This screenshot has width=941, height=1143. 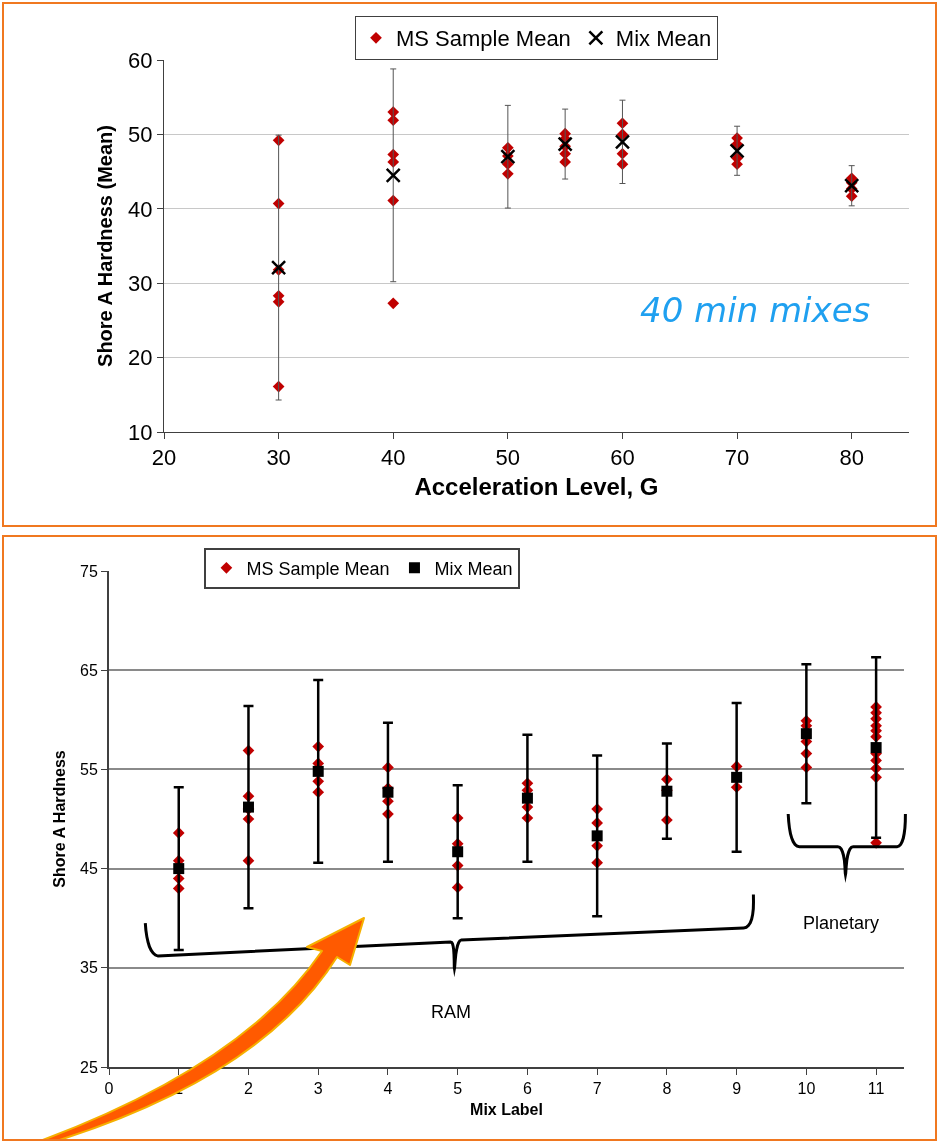 I want to click on y-tick-label: 20, so click(x=140, y=358).